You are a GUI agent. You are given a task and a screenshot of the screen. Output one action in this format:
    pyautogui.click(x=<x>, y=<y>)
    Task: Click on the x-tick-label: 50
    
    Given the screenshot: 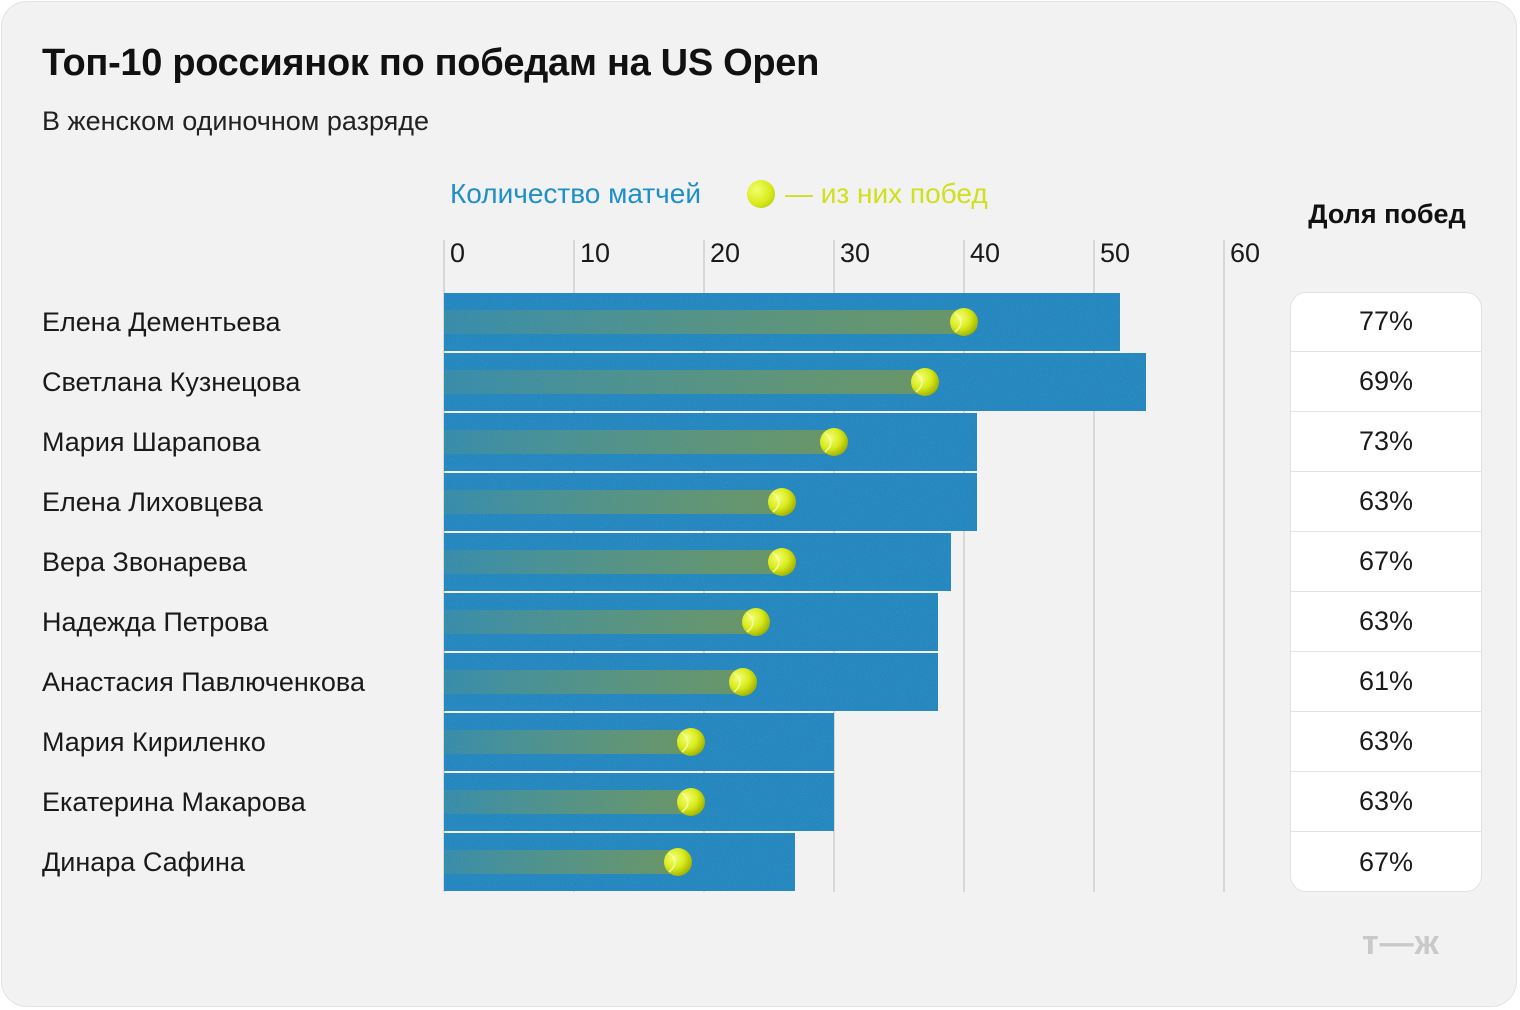 What is the action you would take?
    pyautogui.click(x=1115, y=253)
    